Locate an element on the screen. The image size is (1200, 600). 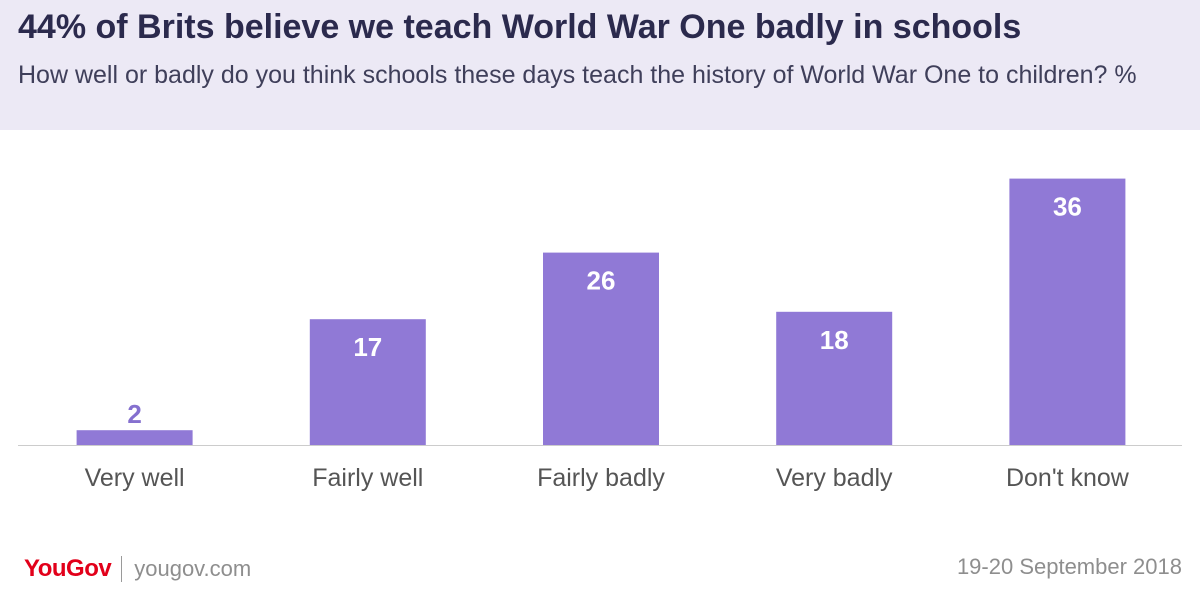
bar-fairly-badly is located at coordinates (601, 348).